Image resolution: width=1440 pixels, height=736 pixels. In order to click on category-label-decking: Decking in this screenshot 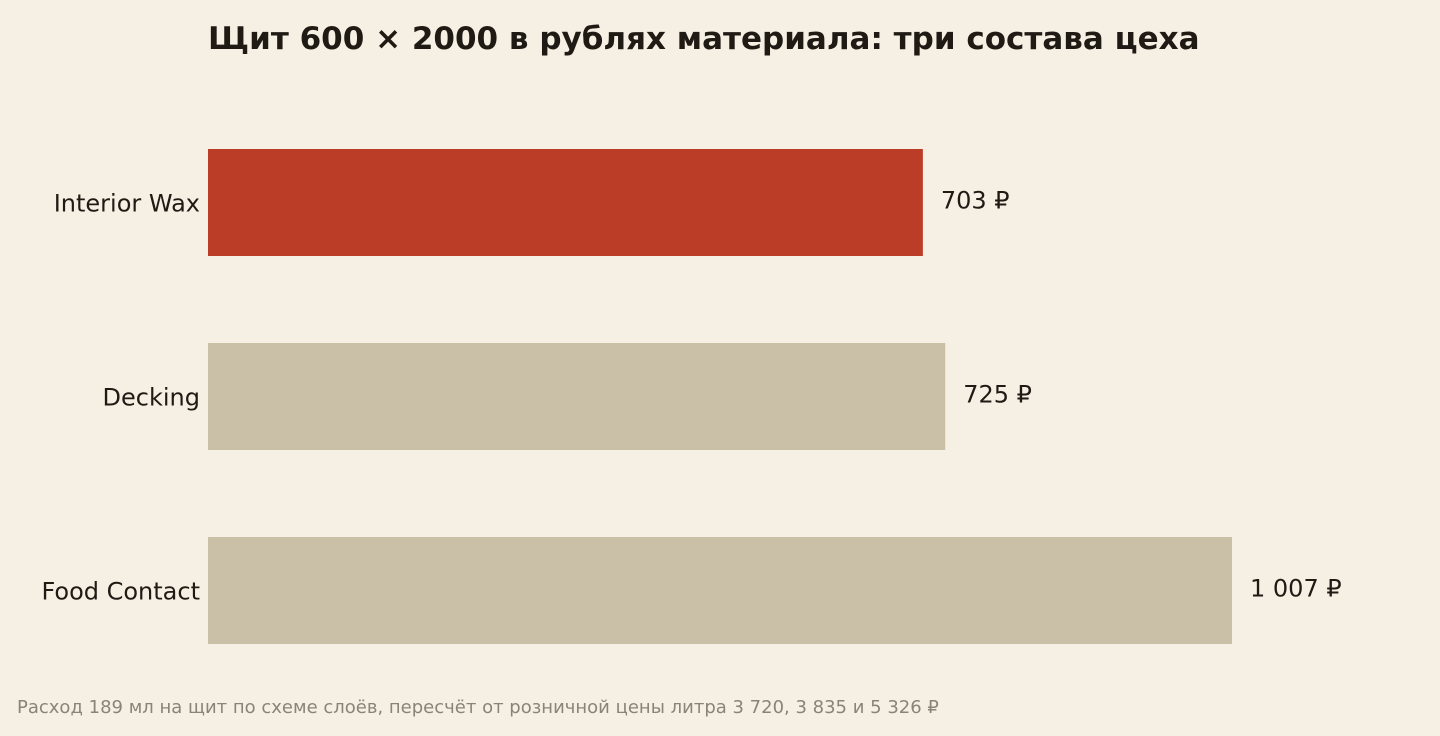, I will do `click(151, 398)`.